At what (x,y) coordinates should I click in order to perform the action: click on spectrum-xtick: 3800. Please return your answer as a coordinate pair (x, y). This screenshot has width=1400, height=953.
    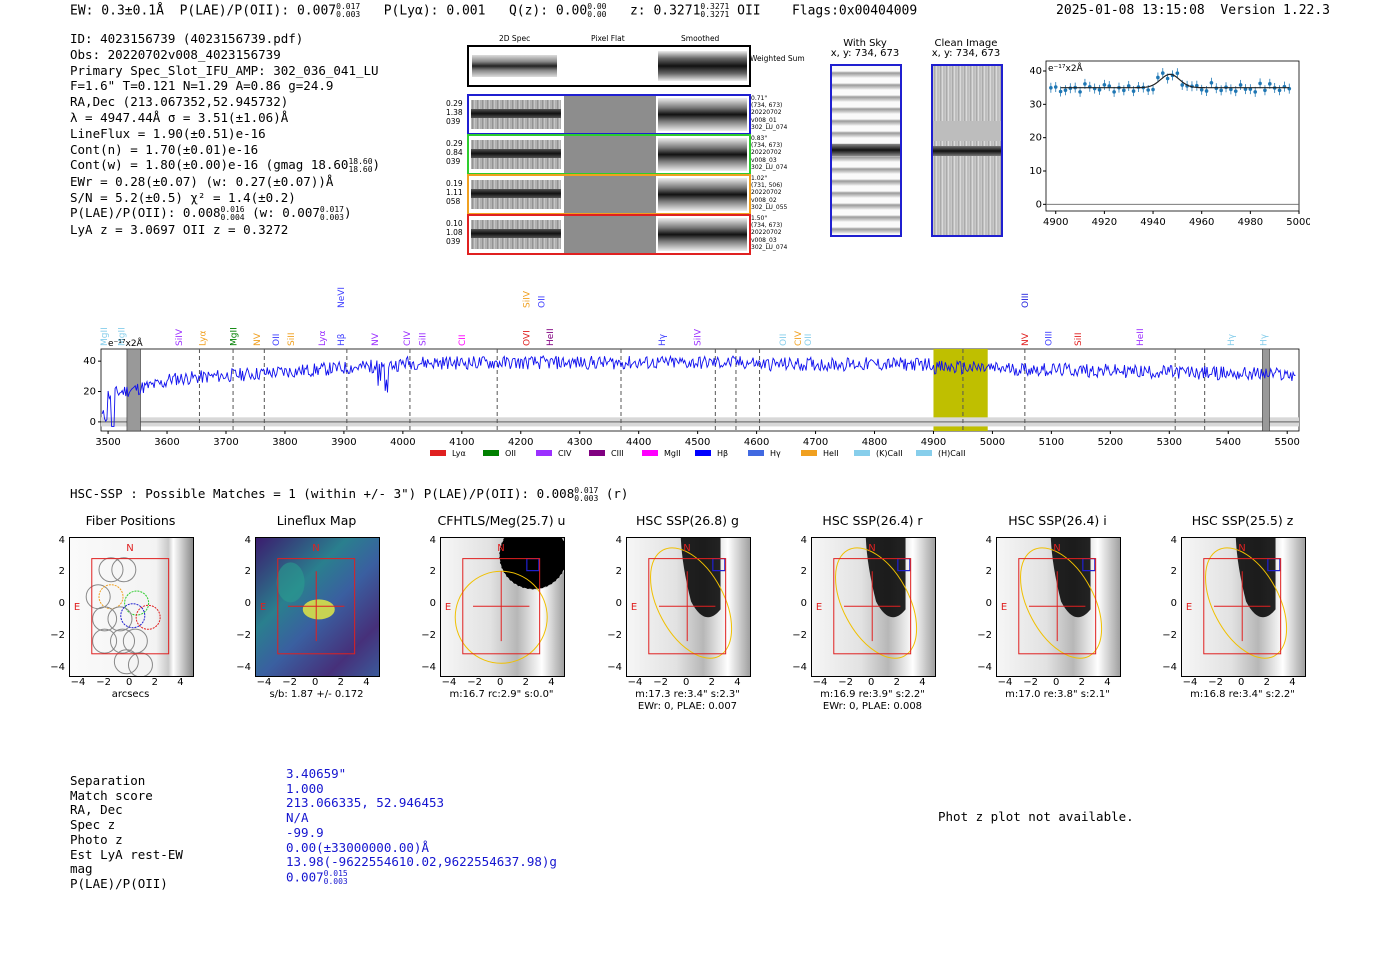
    Looking at the image, I should click on (284, 442).